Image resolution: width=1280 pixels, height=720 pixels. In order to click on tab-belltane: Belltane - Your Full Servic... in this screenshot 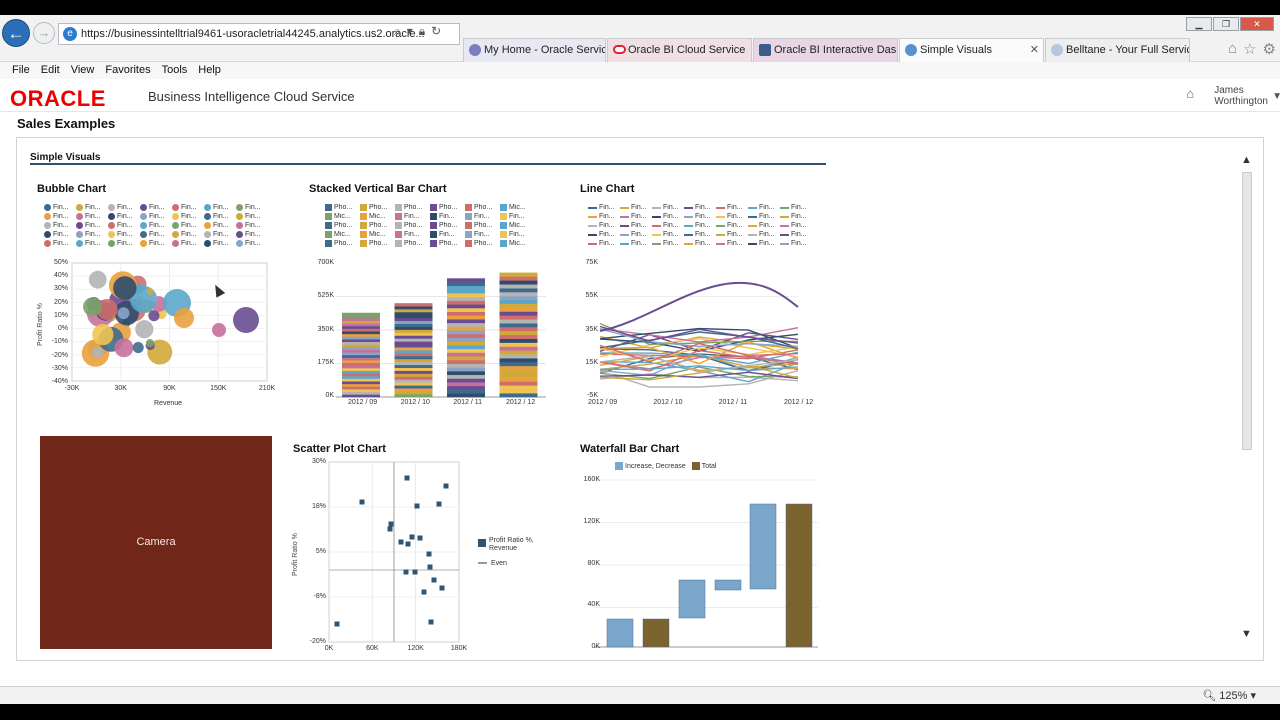, I will do `click(1117, 50)`.